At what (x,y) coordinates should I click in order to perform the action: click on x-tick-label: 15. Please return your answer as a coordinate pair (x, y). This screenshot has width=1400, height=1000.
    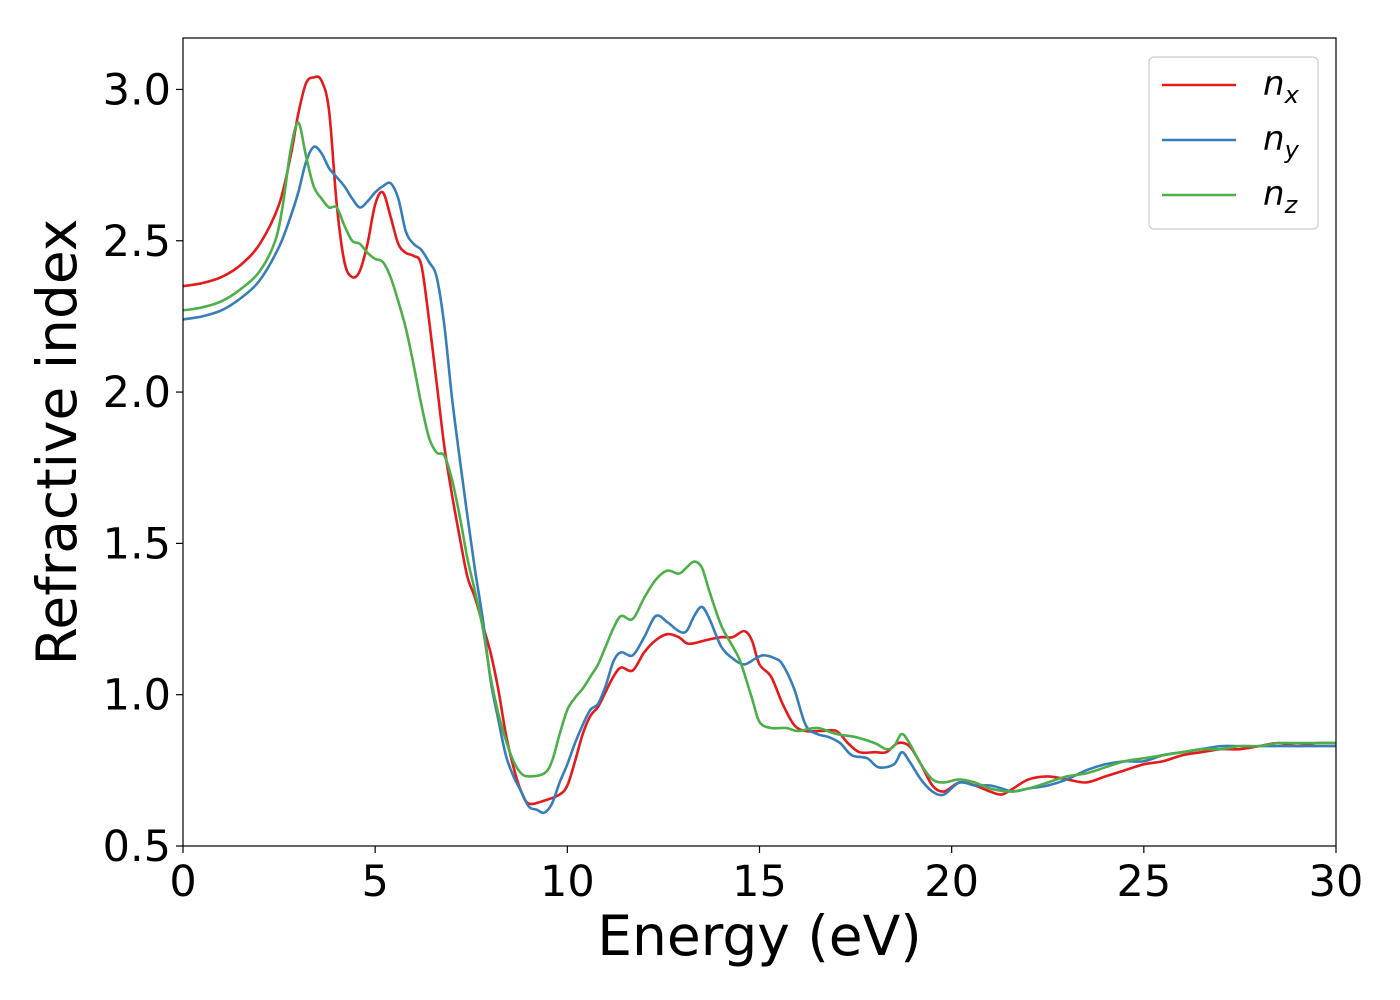
    Looking at the image, I should click on (759, 882).